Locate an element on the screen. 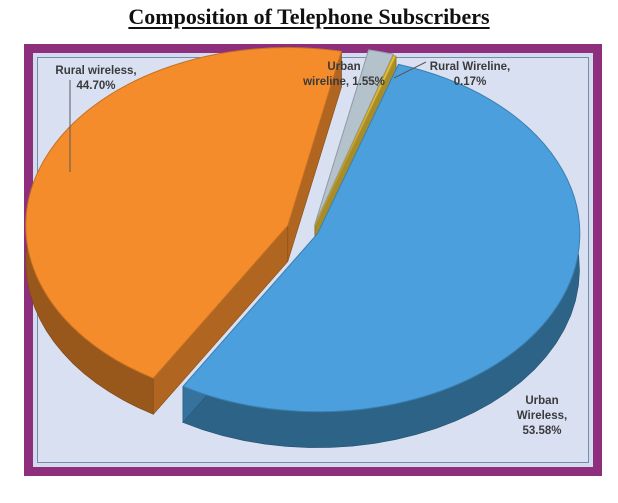 This screenshot has height=503, width=618. pie-slice-urban-wireline is located at coordinates (354, 137).